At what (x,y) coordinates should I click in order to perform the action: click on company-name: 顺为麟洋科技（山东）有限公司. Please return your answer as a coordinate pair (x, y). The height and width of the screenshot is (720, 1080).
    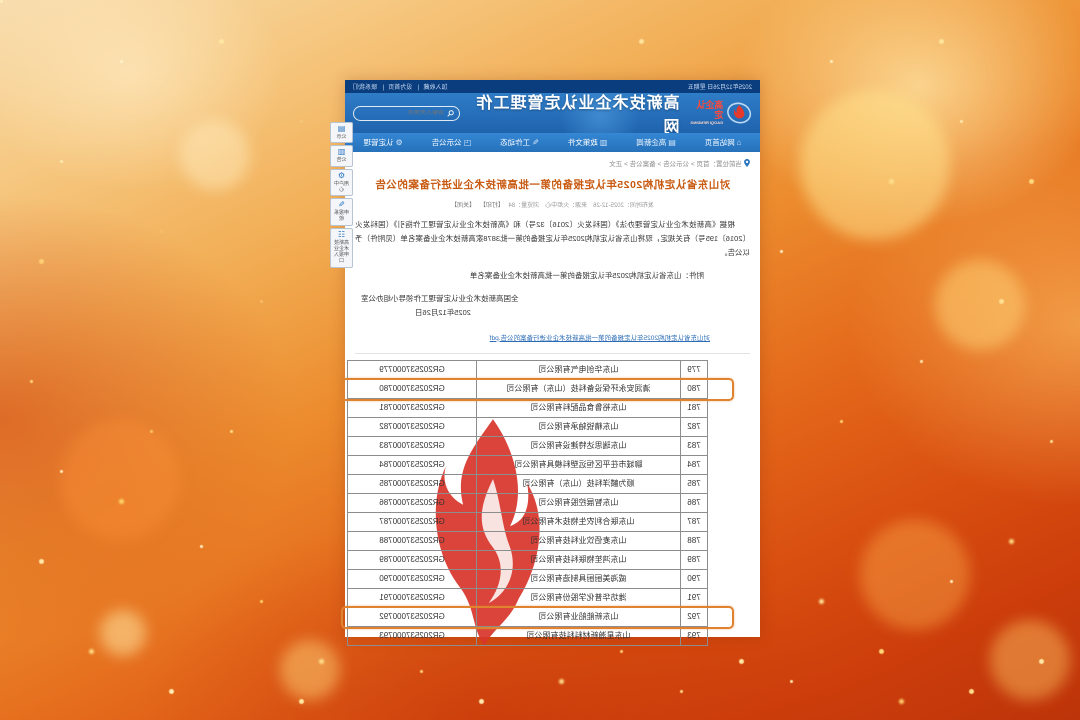
    Looking at the image, I should click on (578, 484).